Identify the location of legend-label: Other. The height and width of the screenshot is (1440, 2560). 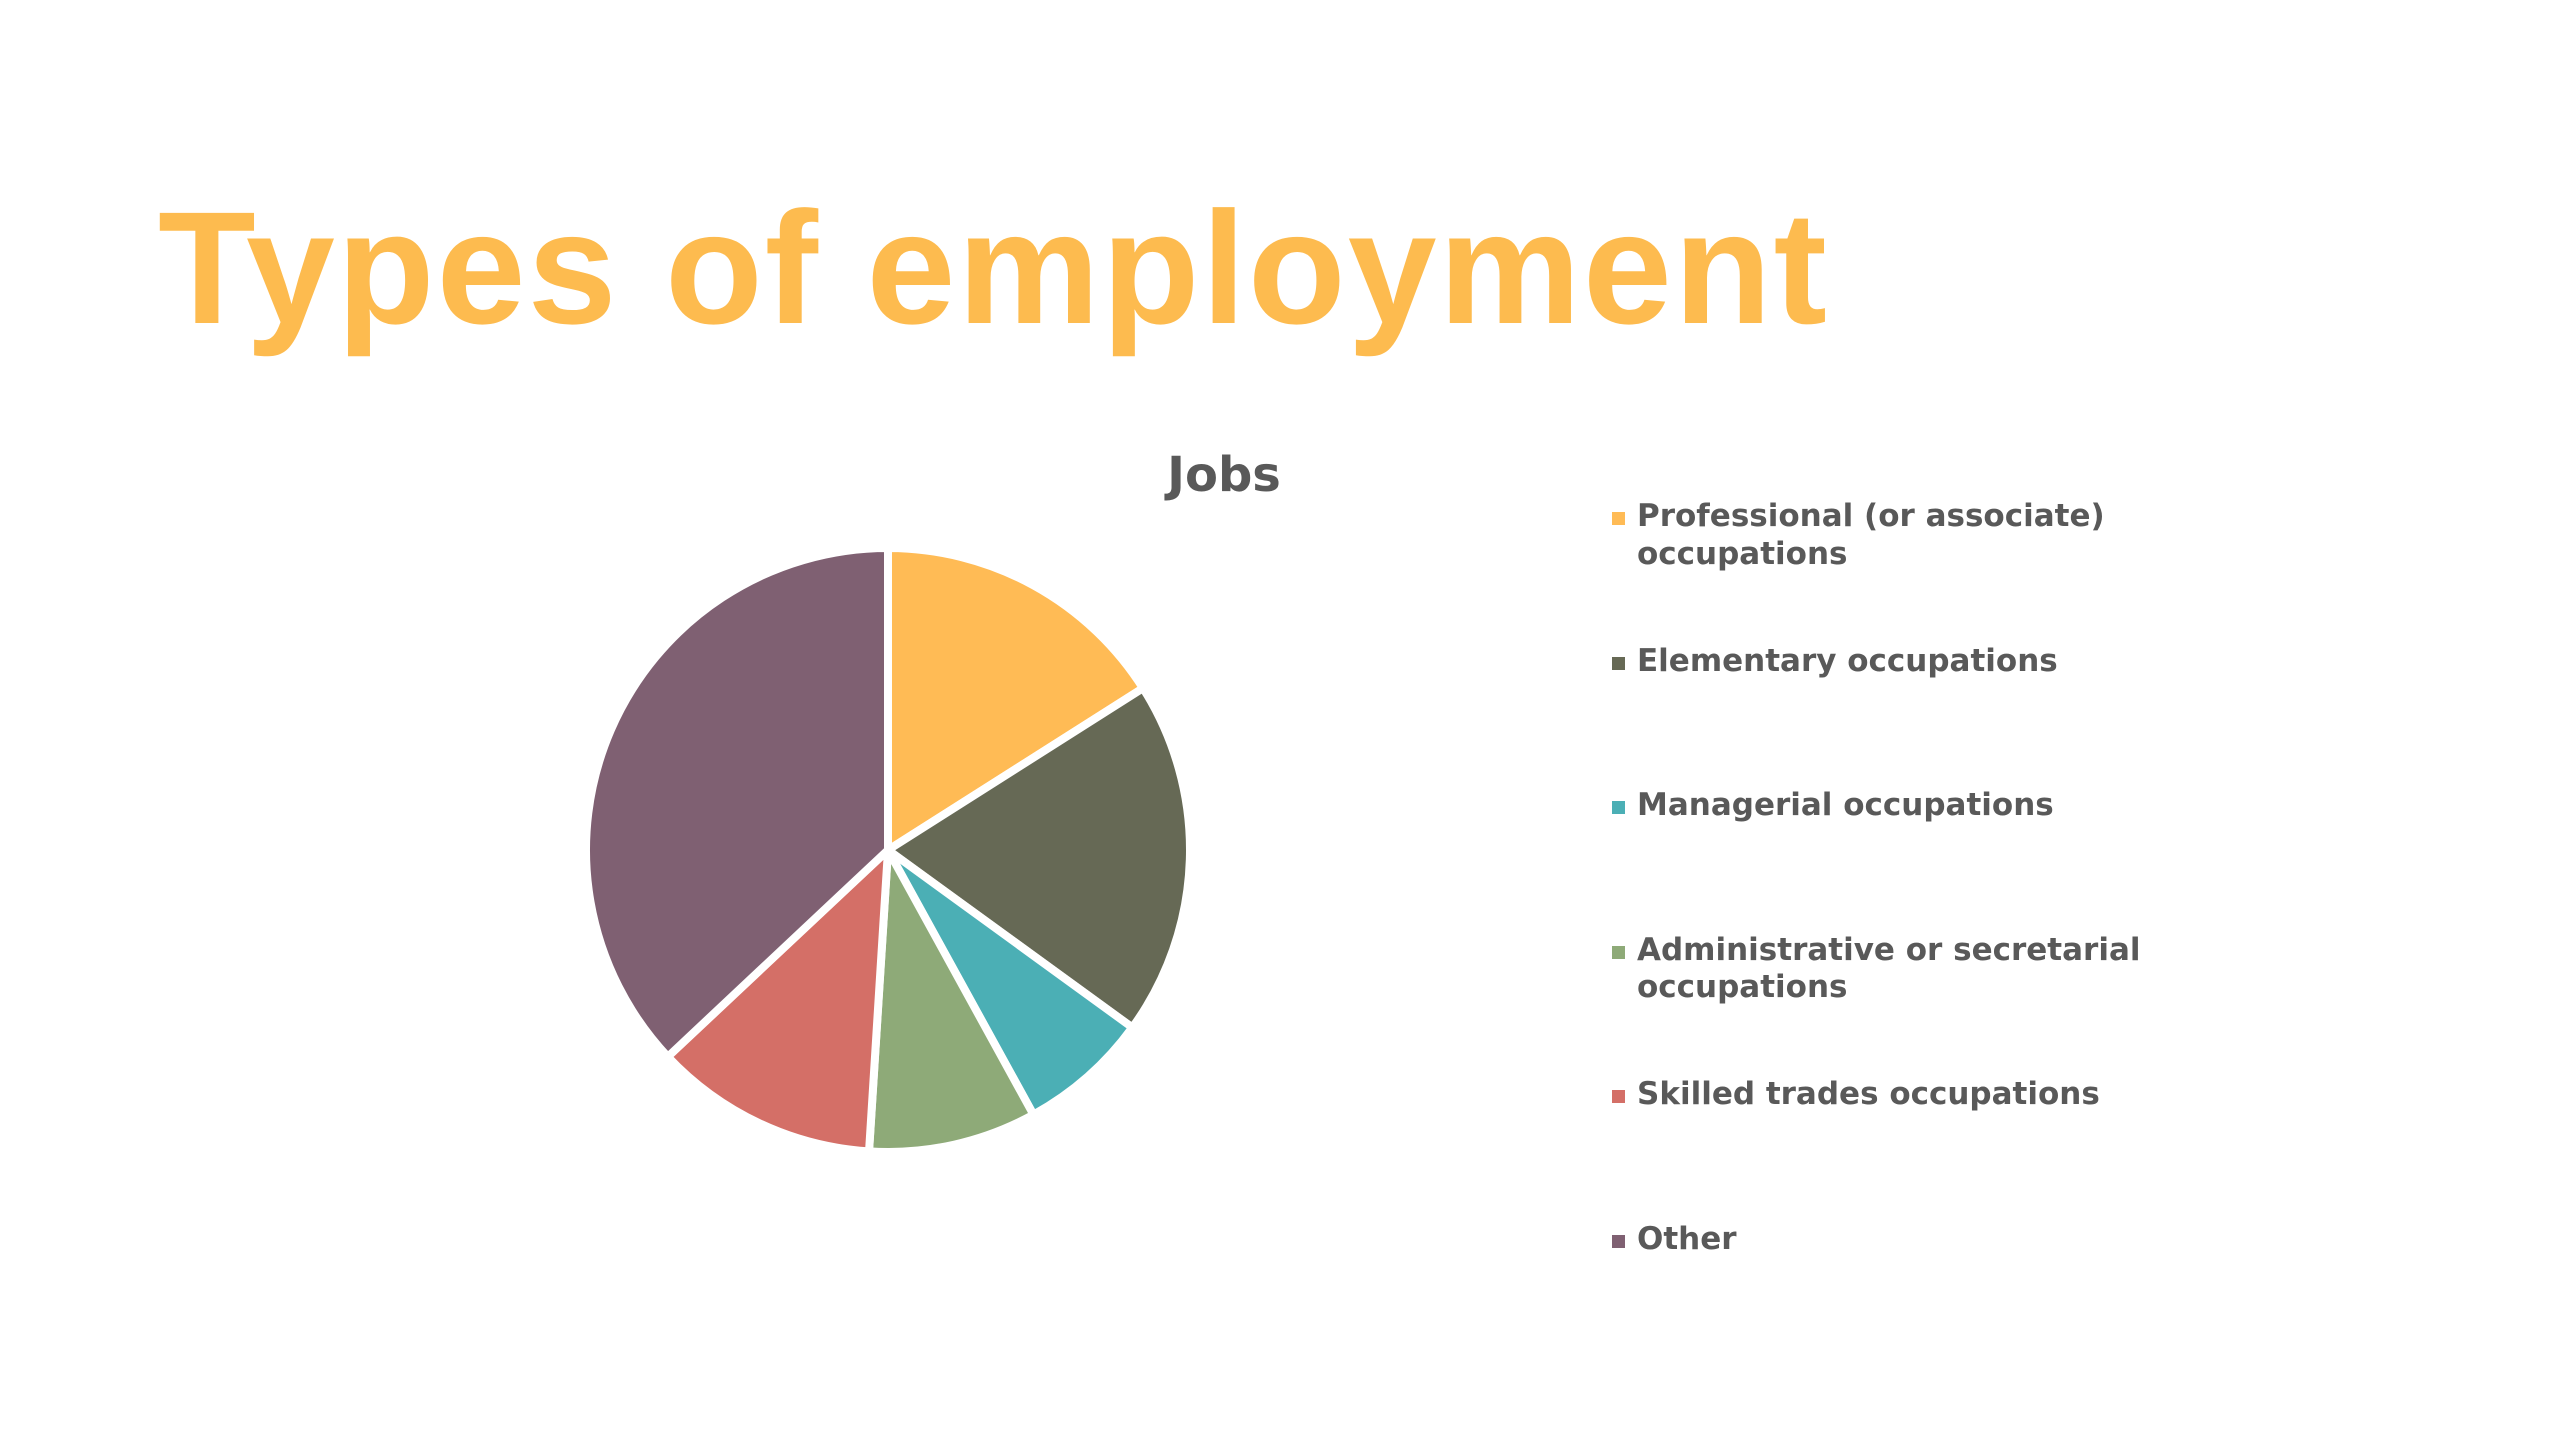
(1687, 1238).